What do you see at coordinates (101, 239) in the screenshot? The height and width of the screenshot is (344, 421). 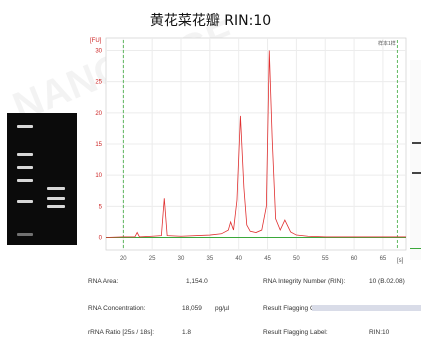 I see `y-tick-label: 0` at bounding box center [101, 239].